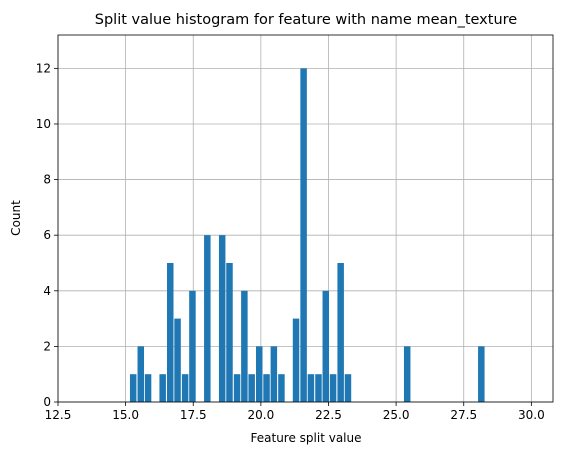  Describe the element at coordinates (47, 346) in the screenshot. I see `y-tick-label: 2` at that location.